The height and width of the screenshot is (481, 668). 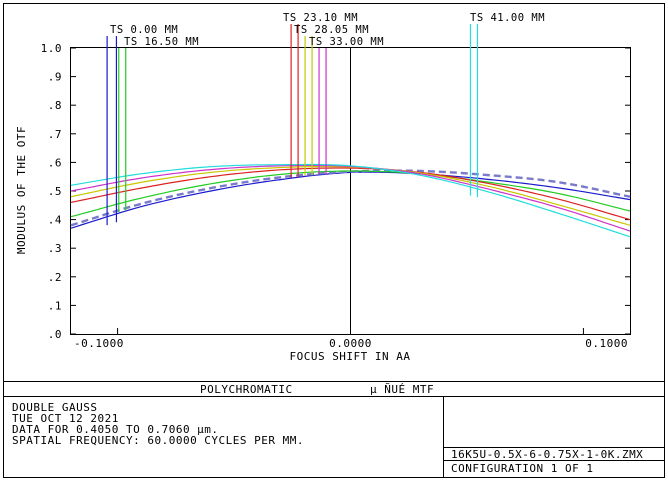 I want to click on y-tick-label: .8, so click(x=55, y=105).